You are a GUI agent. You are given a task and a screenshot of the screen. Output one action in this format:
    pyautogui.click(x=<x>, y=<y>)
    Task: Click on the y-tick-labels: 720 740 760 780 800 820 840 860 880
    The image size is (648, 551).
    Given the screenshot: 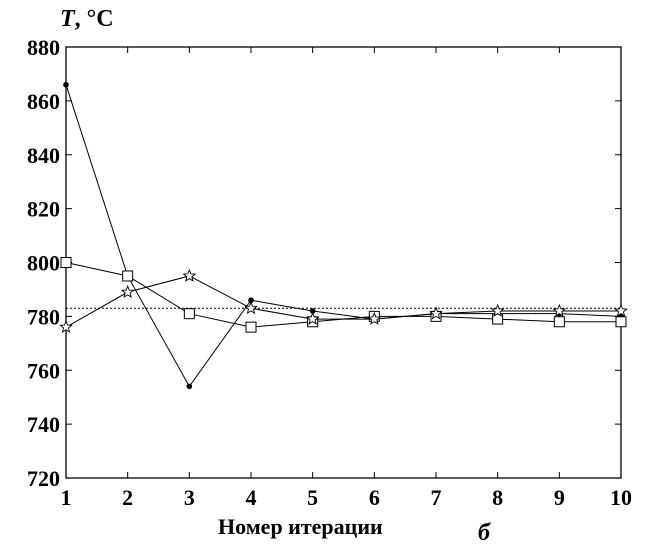 What is the action you would take?
    pyautogui.click(x=43, y=263)
    